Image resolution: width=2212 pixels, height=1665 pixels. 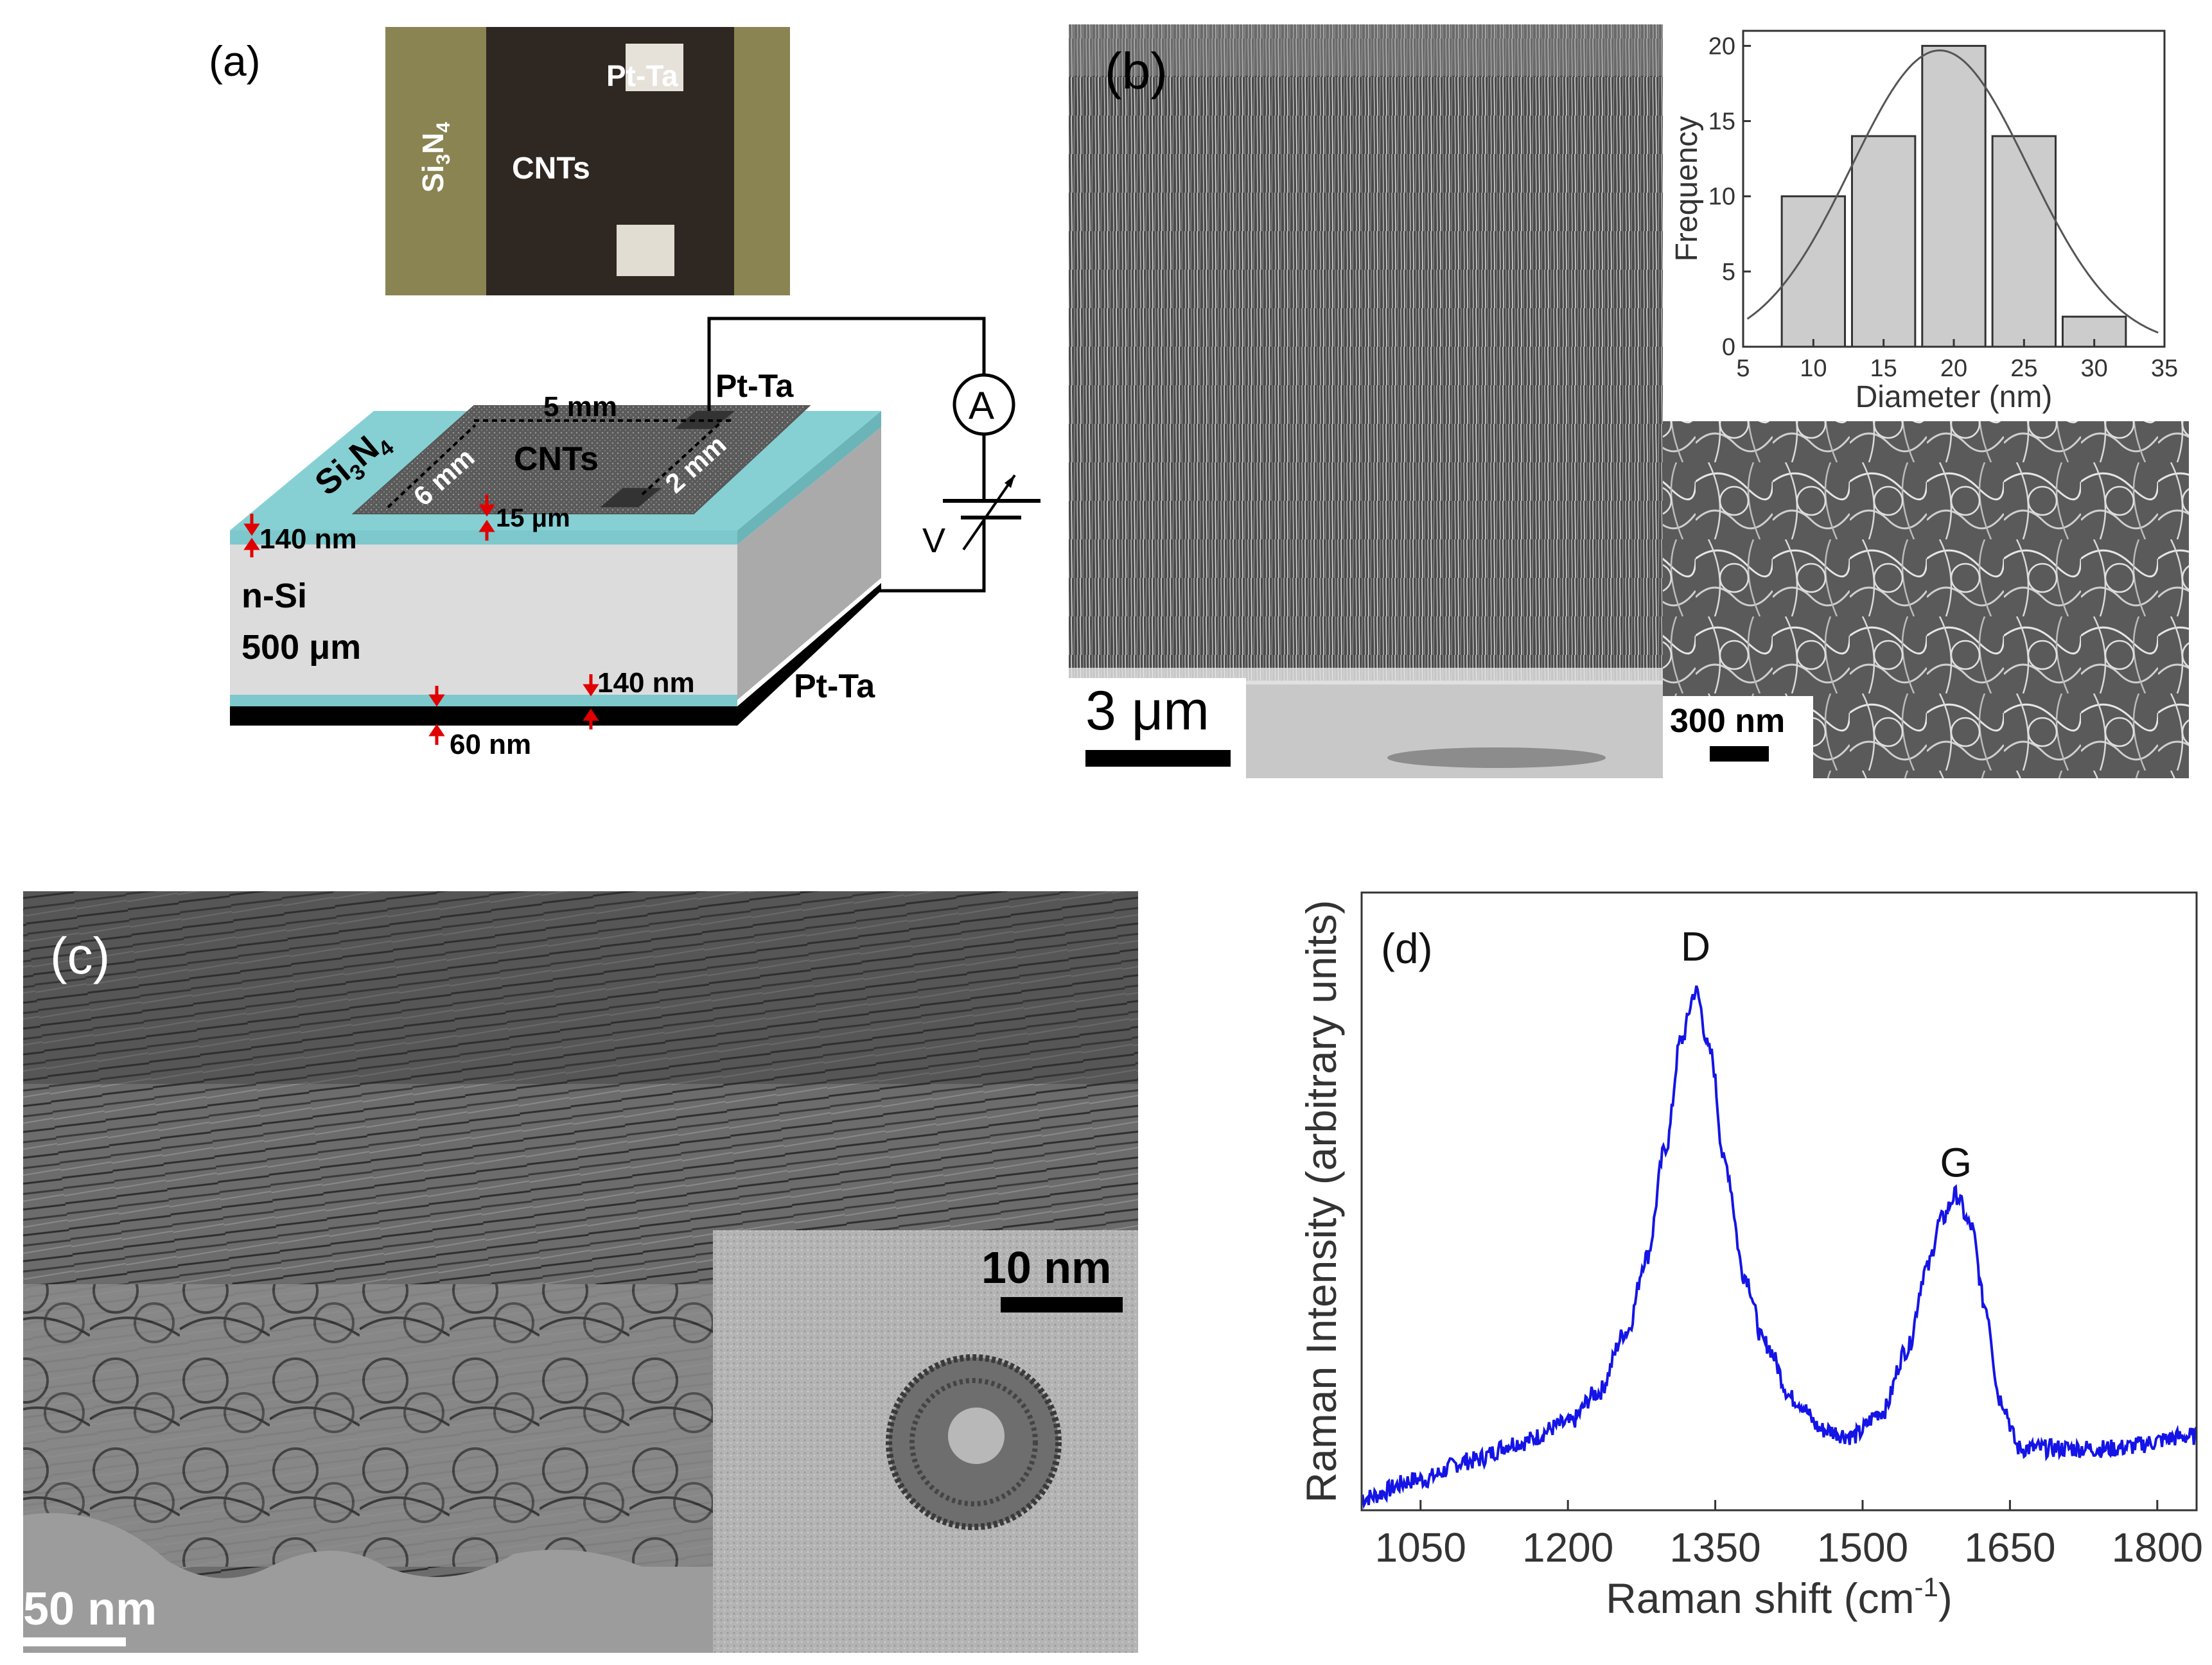 What do you see at coordinates (2165, 368) in the screenshot?
I see `histogram-x-tick-label: 35` at bounding box center [2165, 368].